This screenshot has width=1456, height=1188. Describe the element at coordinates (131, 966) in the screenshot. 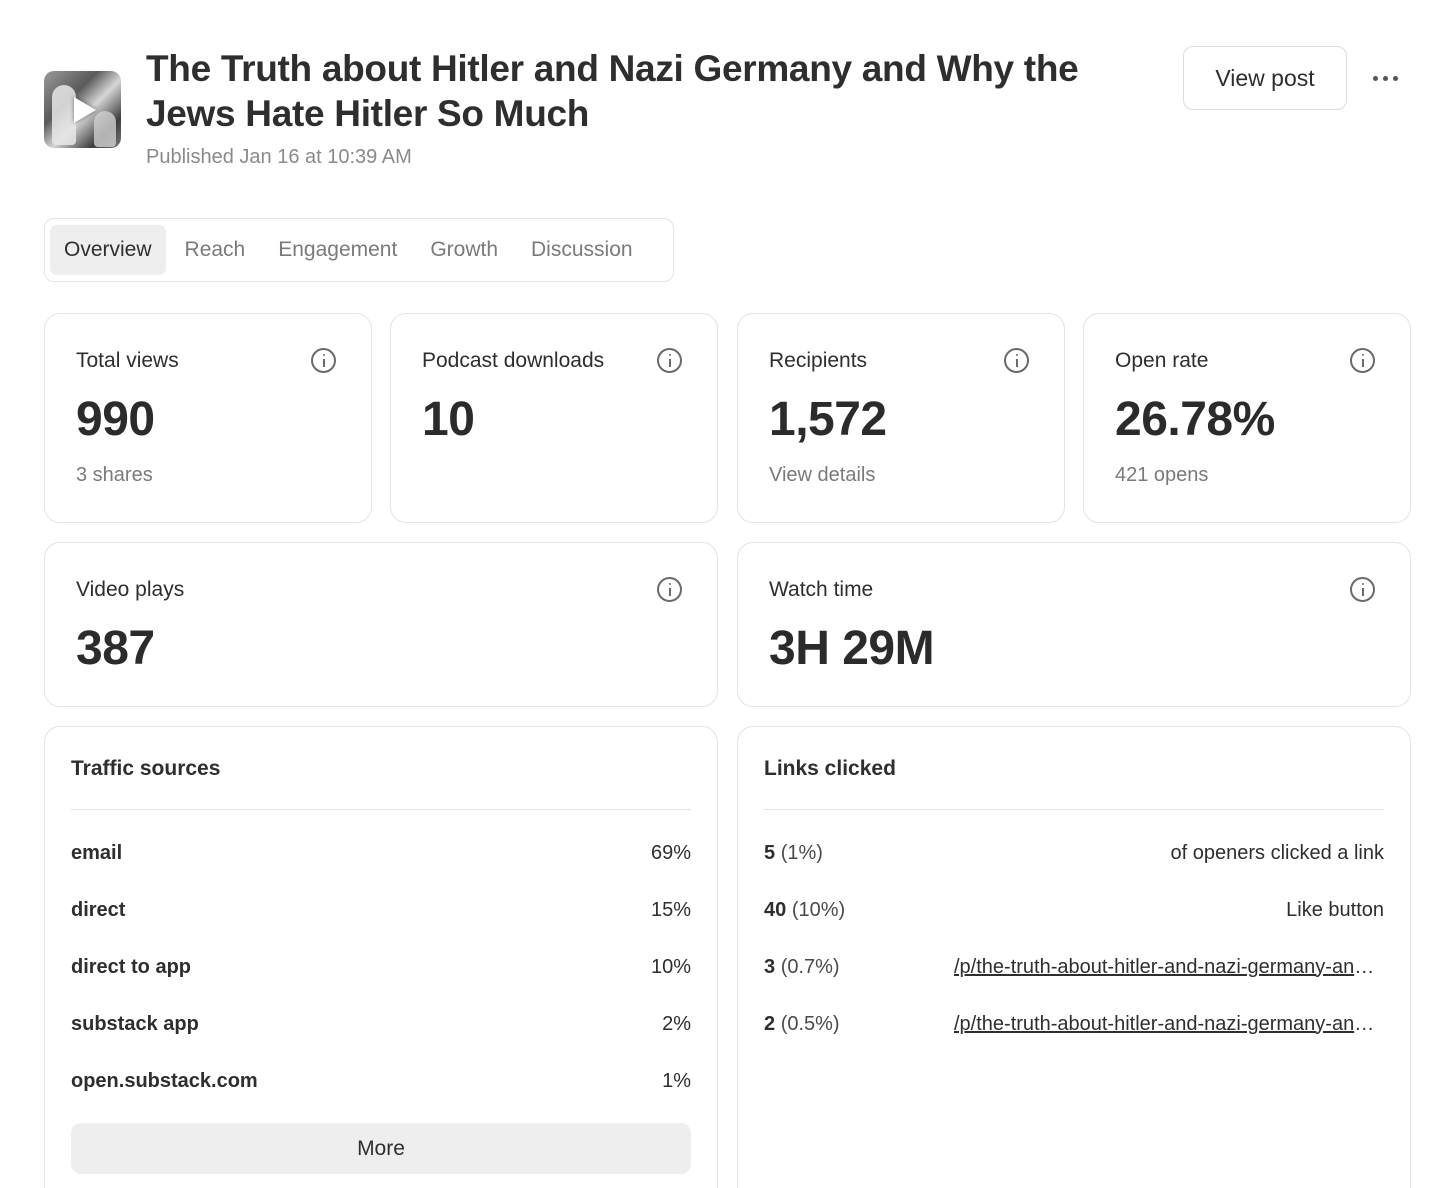

I see `source-name: direct to app` at that location.